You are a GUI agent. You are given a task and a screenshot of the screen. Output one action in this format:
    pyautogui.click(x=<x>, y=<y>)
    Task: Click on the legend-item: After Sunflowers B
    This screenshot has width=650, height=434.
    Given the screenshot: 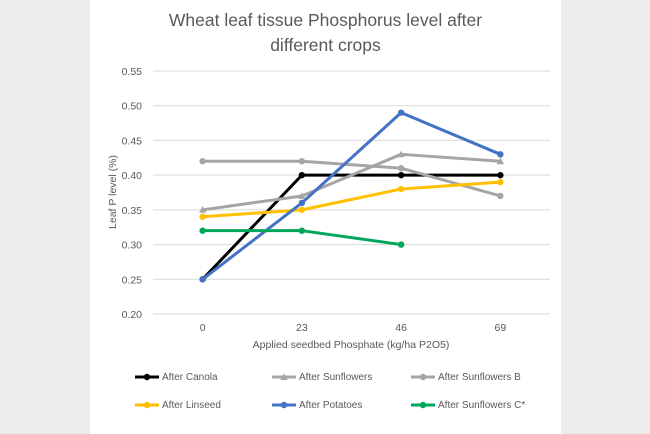 What is the action you would take?
    pyautogui.click(x=465, y=377)
    